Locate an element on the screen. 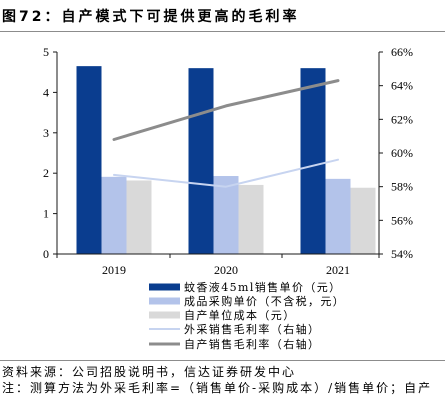 This screenshot has height=401, width=445. legend-item-2: 自产单位成本（元） is located at coordinates (222, 315).